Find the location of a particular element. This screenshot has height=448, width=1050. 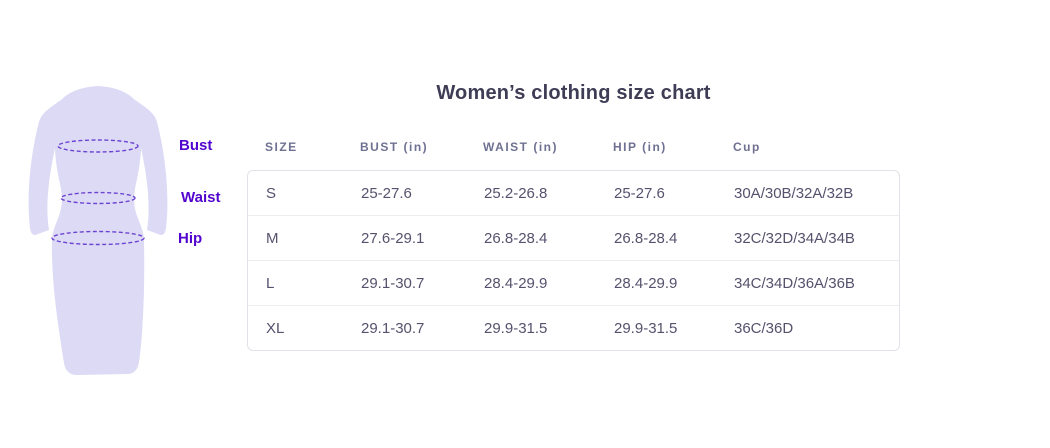

header-cup: Cup is located at coordinates (747, 147).